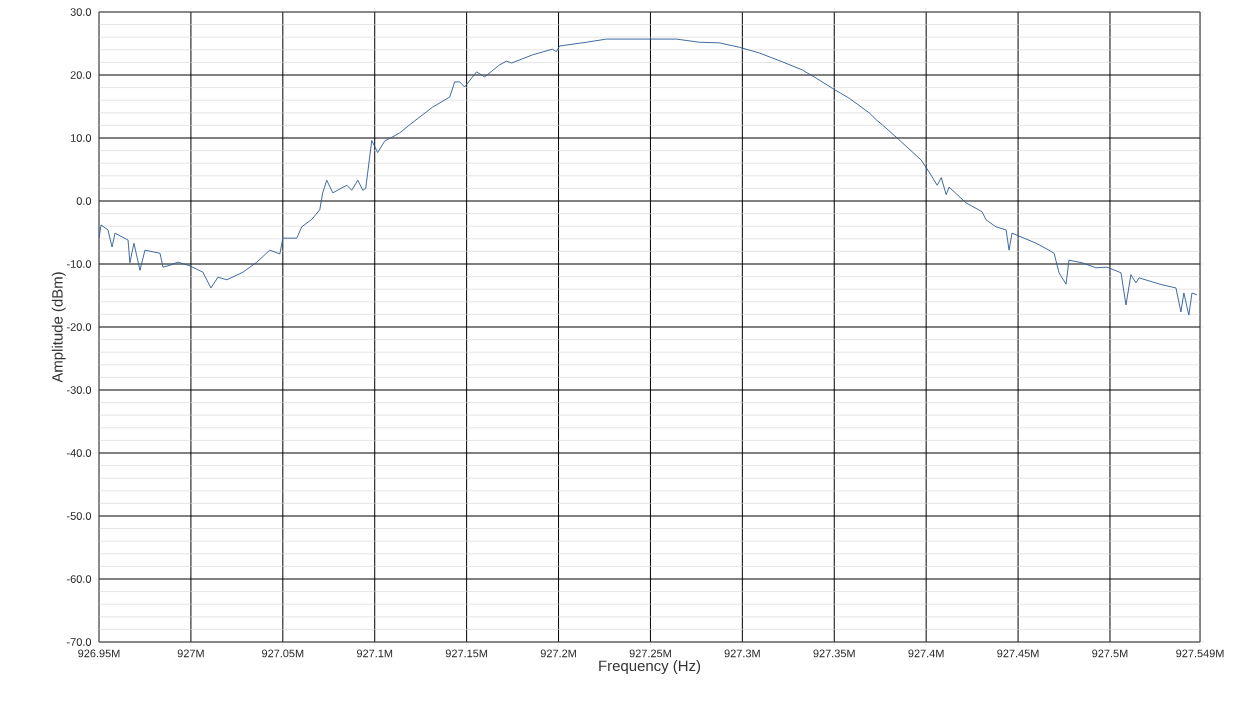  What do you see at coordinates (81, 75) in the screenshot?
I see `y-tick-label: 20.0` at bounding box center [81, 75].